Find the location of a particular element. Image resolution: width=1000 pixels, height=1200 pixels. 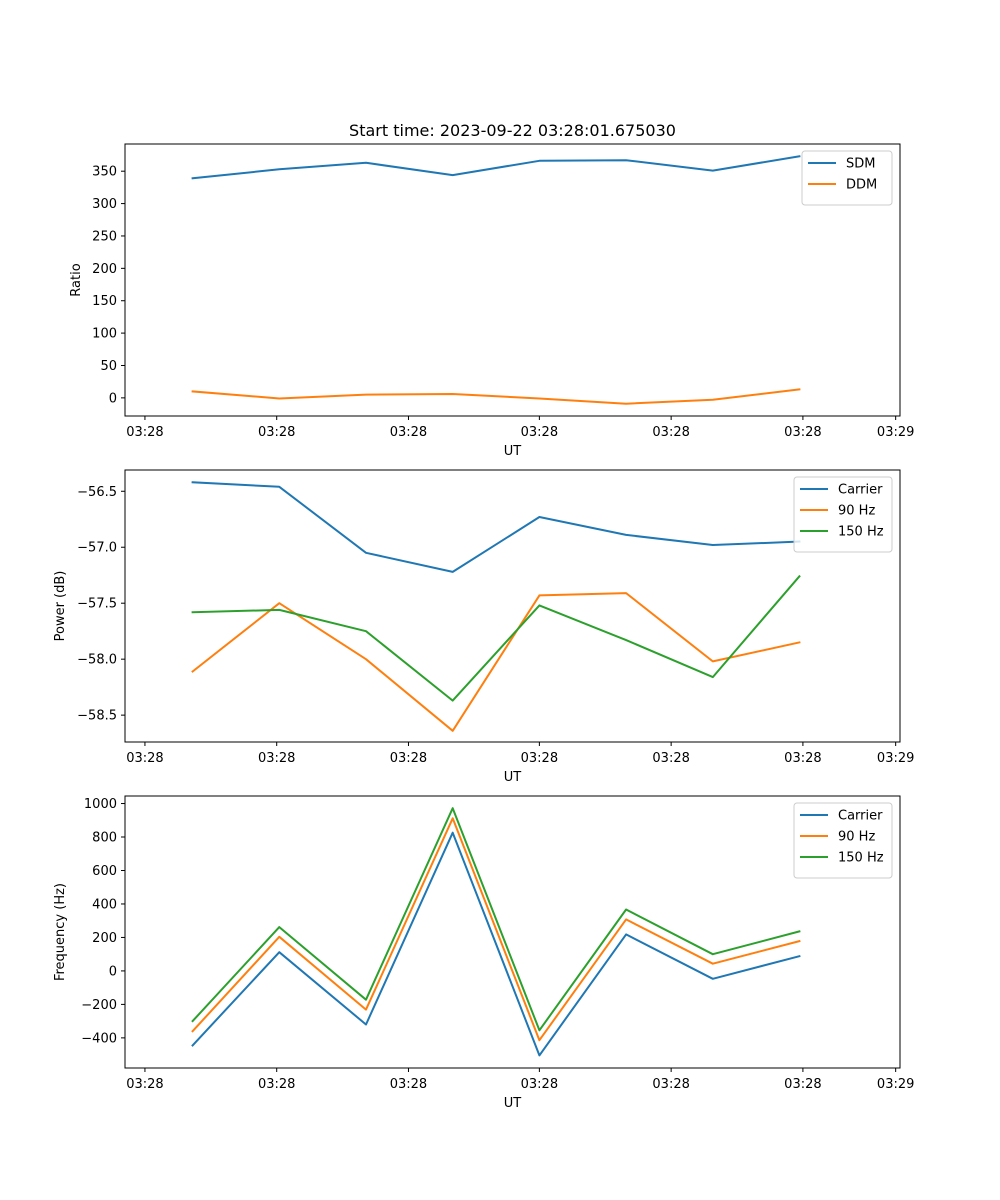

y-tick-label: 800 is located at coordinates (104, 838).